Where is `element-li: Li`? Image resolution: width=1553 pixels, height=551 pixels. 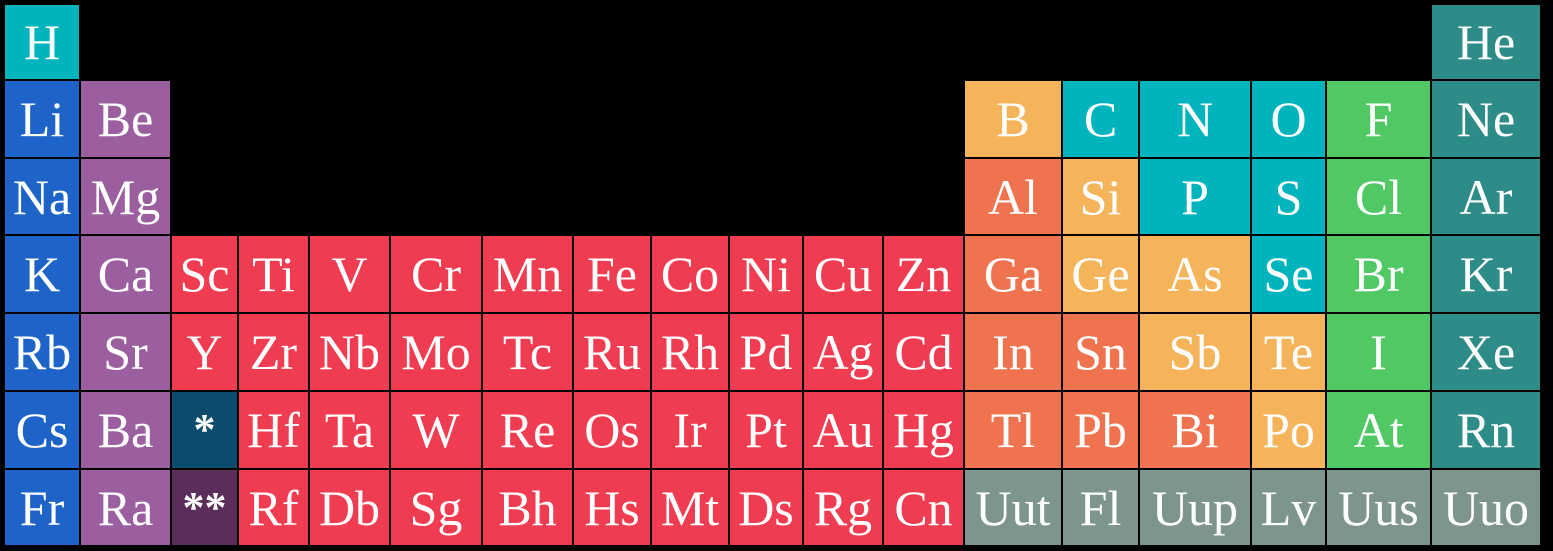
element-li: Li is located at coordinates (42, 119).